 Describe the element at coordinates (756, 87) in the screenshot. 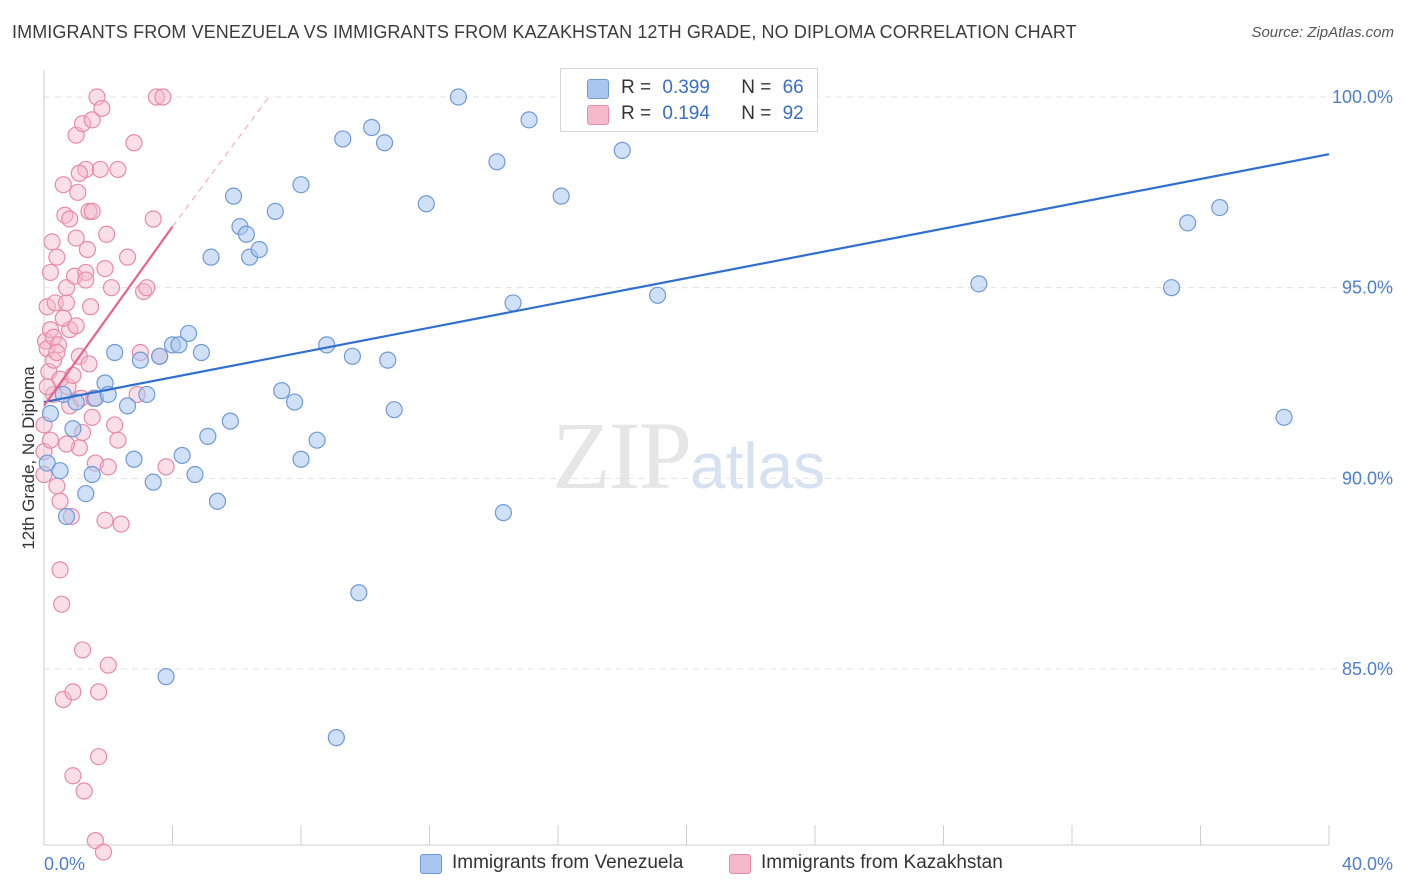

I see `n-label: N =` at that location.